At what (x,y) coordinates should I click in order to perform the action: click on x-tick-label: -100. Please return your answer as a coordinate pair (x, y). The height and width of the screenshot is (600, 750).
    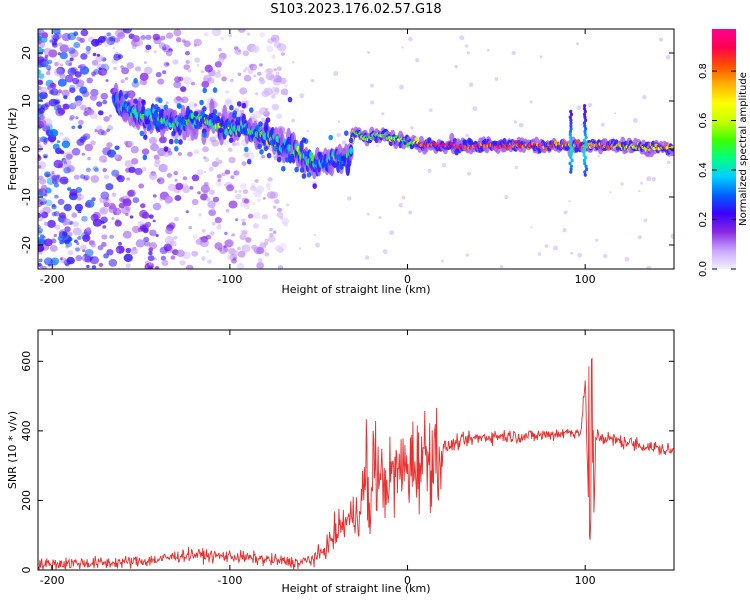
    Looking at the image, I should click on (229, 279).